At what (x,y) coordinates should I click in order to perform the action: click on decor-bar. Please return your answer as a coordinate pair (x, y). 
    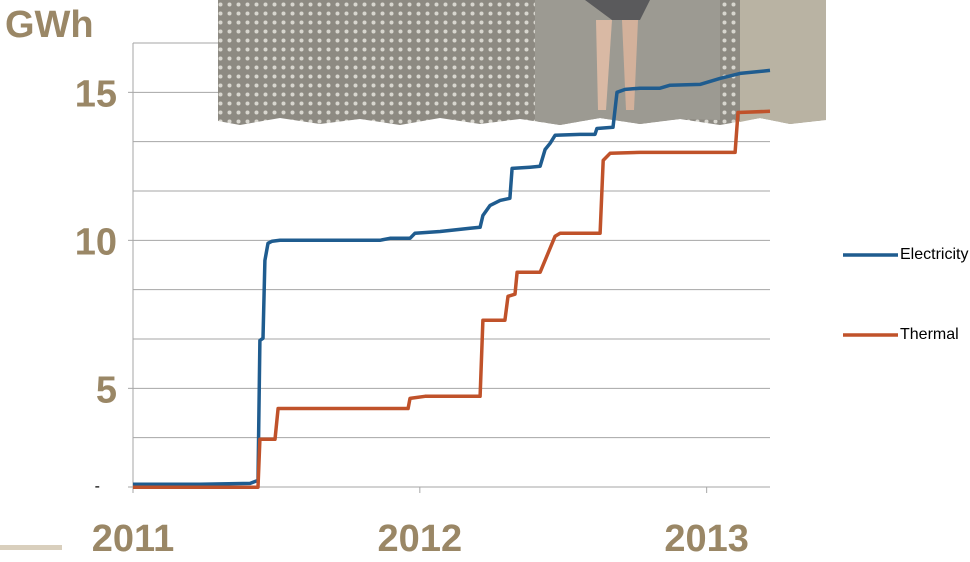
    Looking at the image, I should click on (31, 547).